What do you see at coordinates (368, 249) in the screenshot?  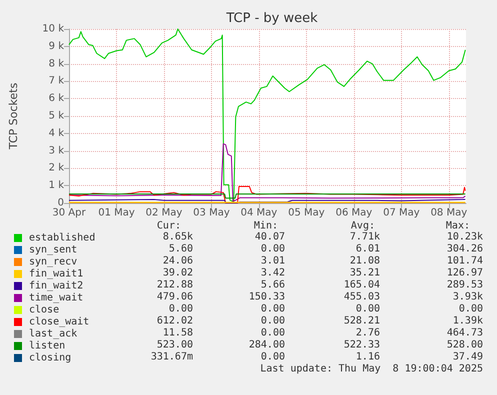 I see `text: 6.01` at bounding box center [368, 249].